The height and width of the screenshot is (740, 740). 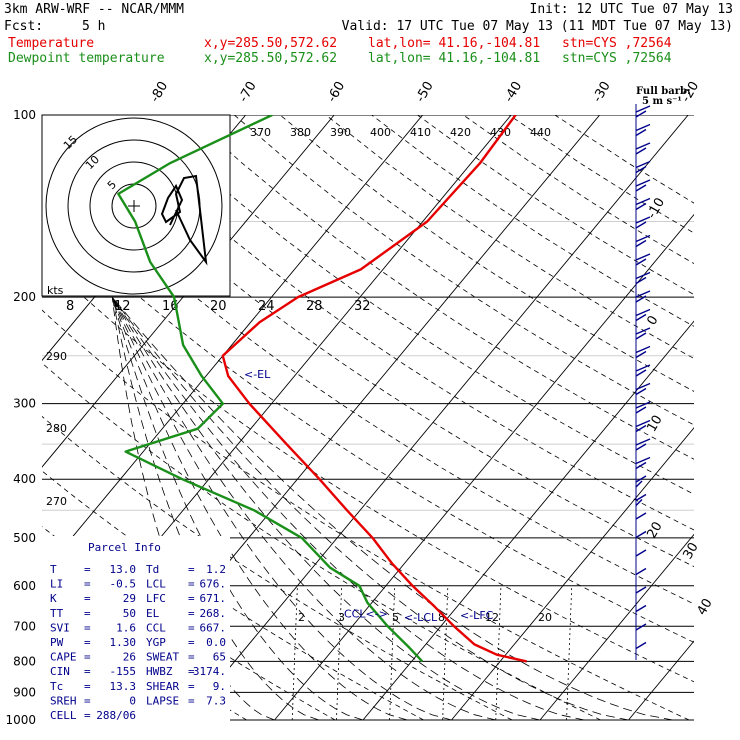 I want to click on parcel-label: Tc, so click(x=56, y=686).